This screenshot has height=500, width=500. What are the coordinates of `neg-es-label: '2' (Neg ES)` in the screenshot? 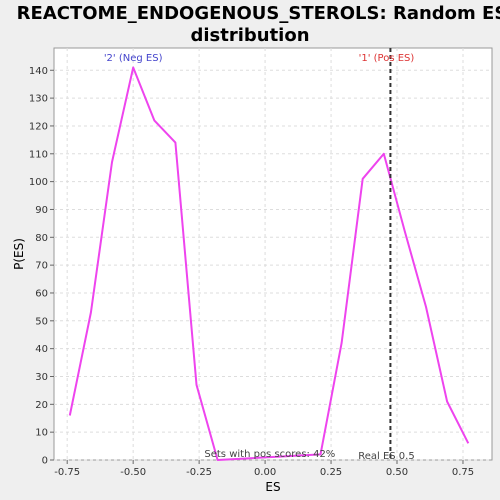 It's located at (133, 58).